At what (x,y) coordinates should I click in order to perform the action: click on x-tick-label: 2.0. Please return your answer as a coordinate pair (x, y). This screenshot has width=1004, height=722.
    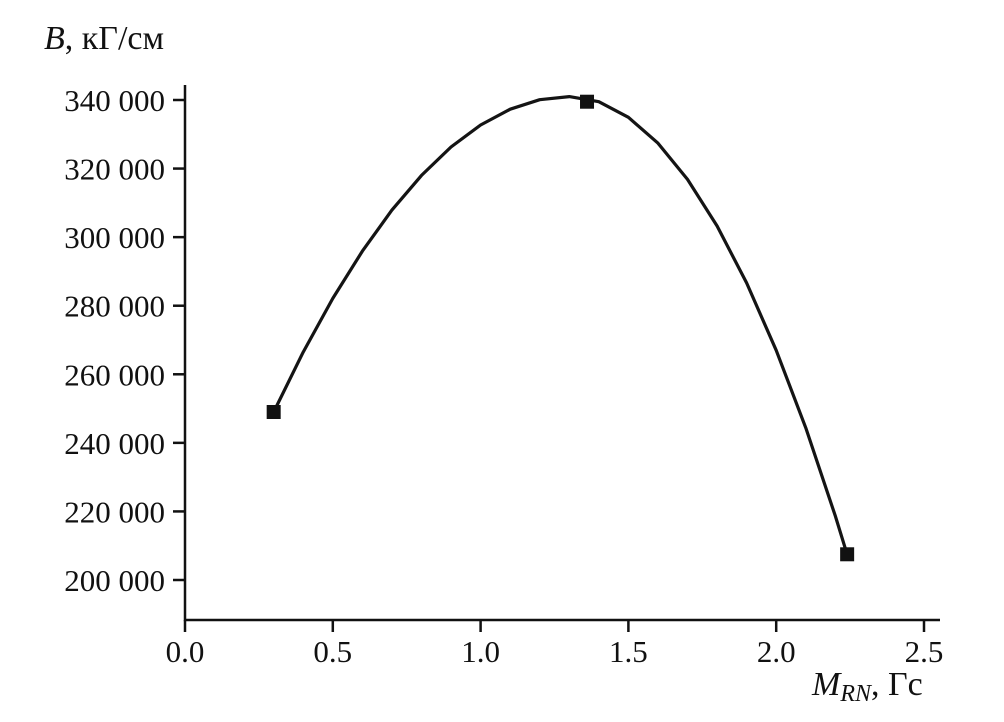
    Looking at the image, I should click on (776, 651).